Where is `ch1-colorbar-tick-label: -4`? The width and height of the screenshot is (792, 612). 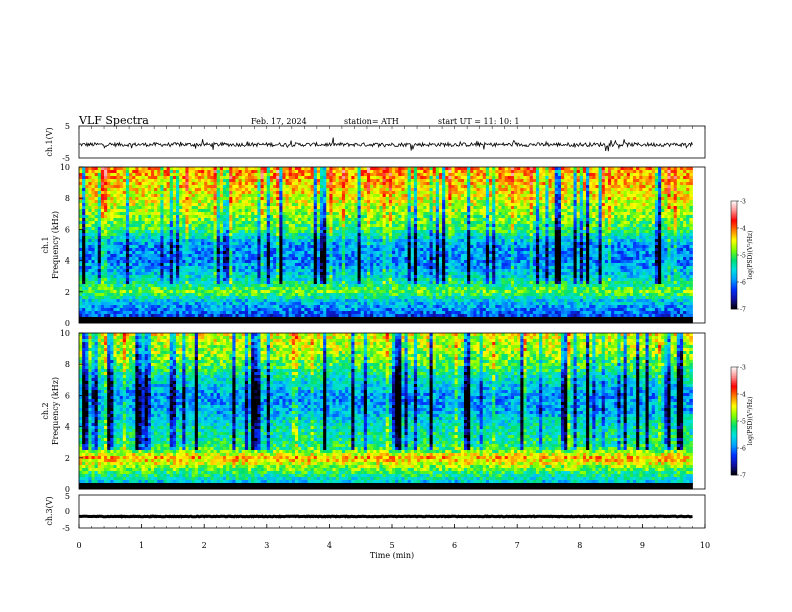
ch1-colorbar-tick-label: -4 is located at coordinates (743, 229).